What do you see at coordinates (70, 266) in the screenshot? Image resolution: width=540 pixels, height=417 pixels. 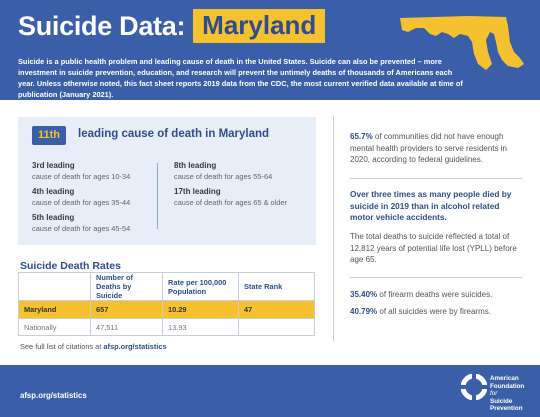 I see `rates-section-title: Suicide Death Rates` at bounding box center [70, 266].